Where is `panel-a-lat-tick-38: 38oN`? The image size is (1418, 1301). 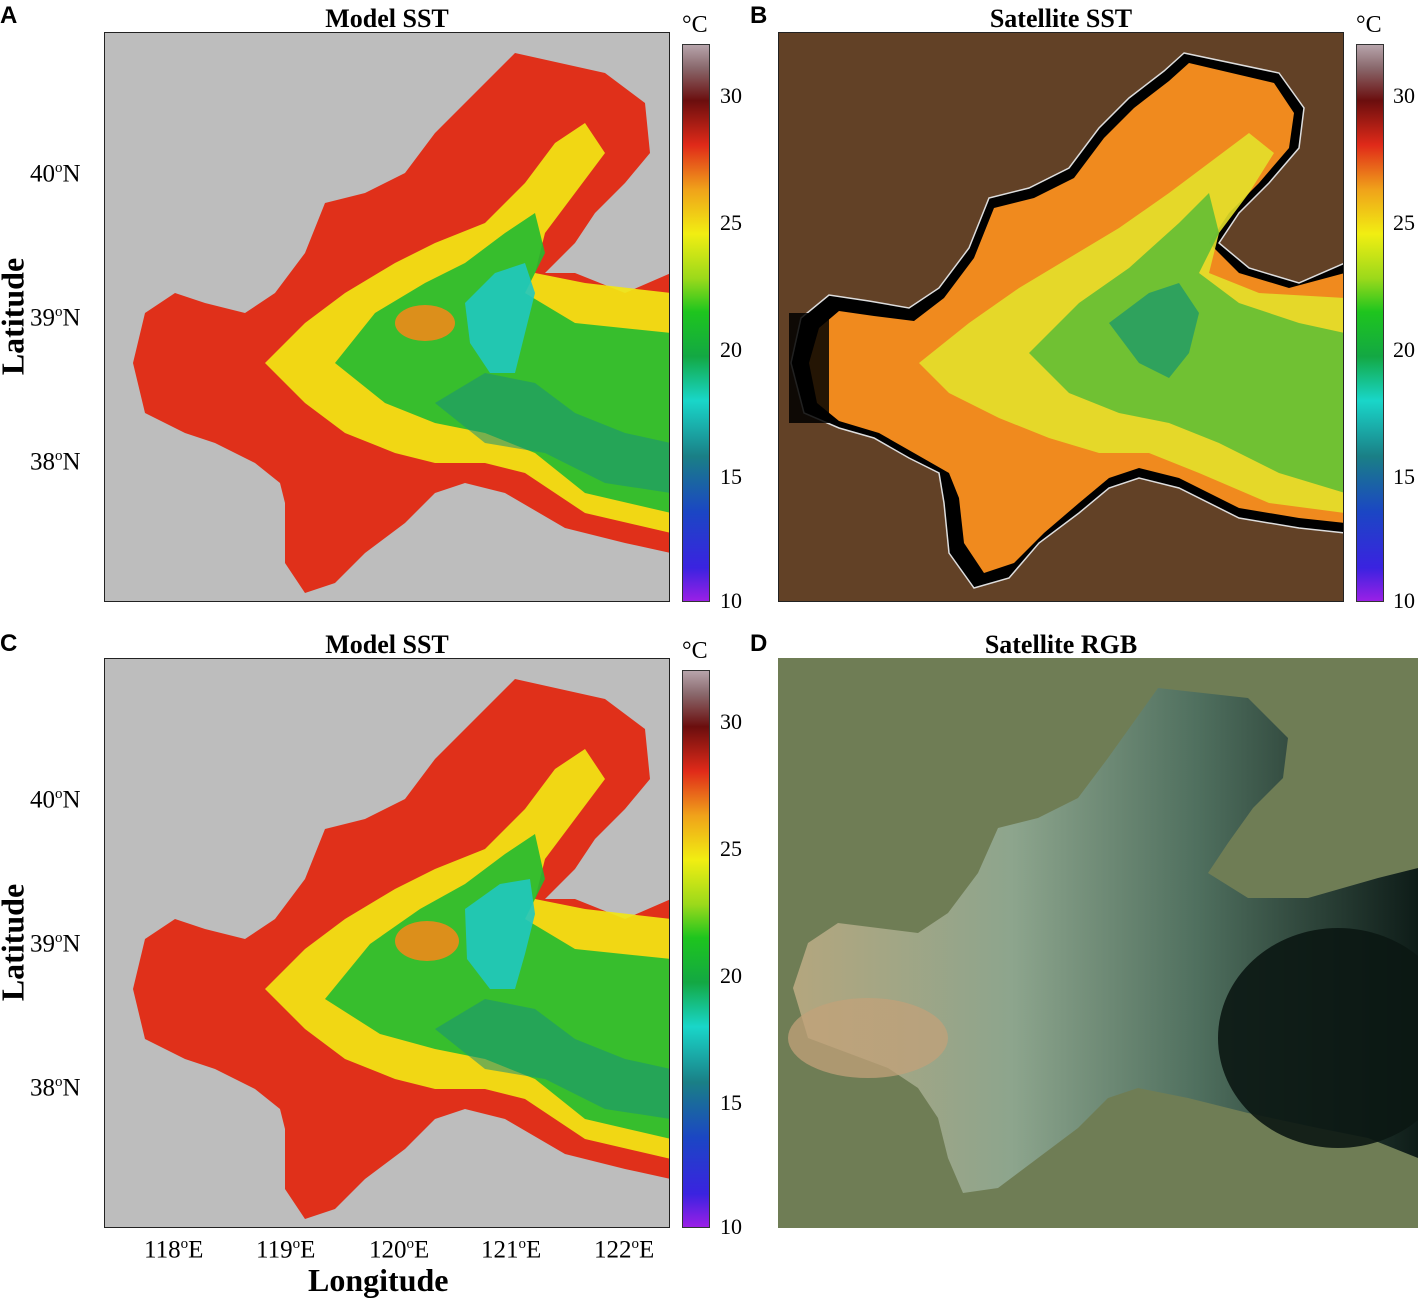
panel-a-lat-tick-38: 38oN is located at coordinates (55, 462).